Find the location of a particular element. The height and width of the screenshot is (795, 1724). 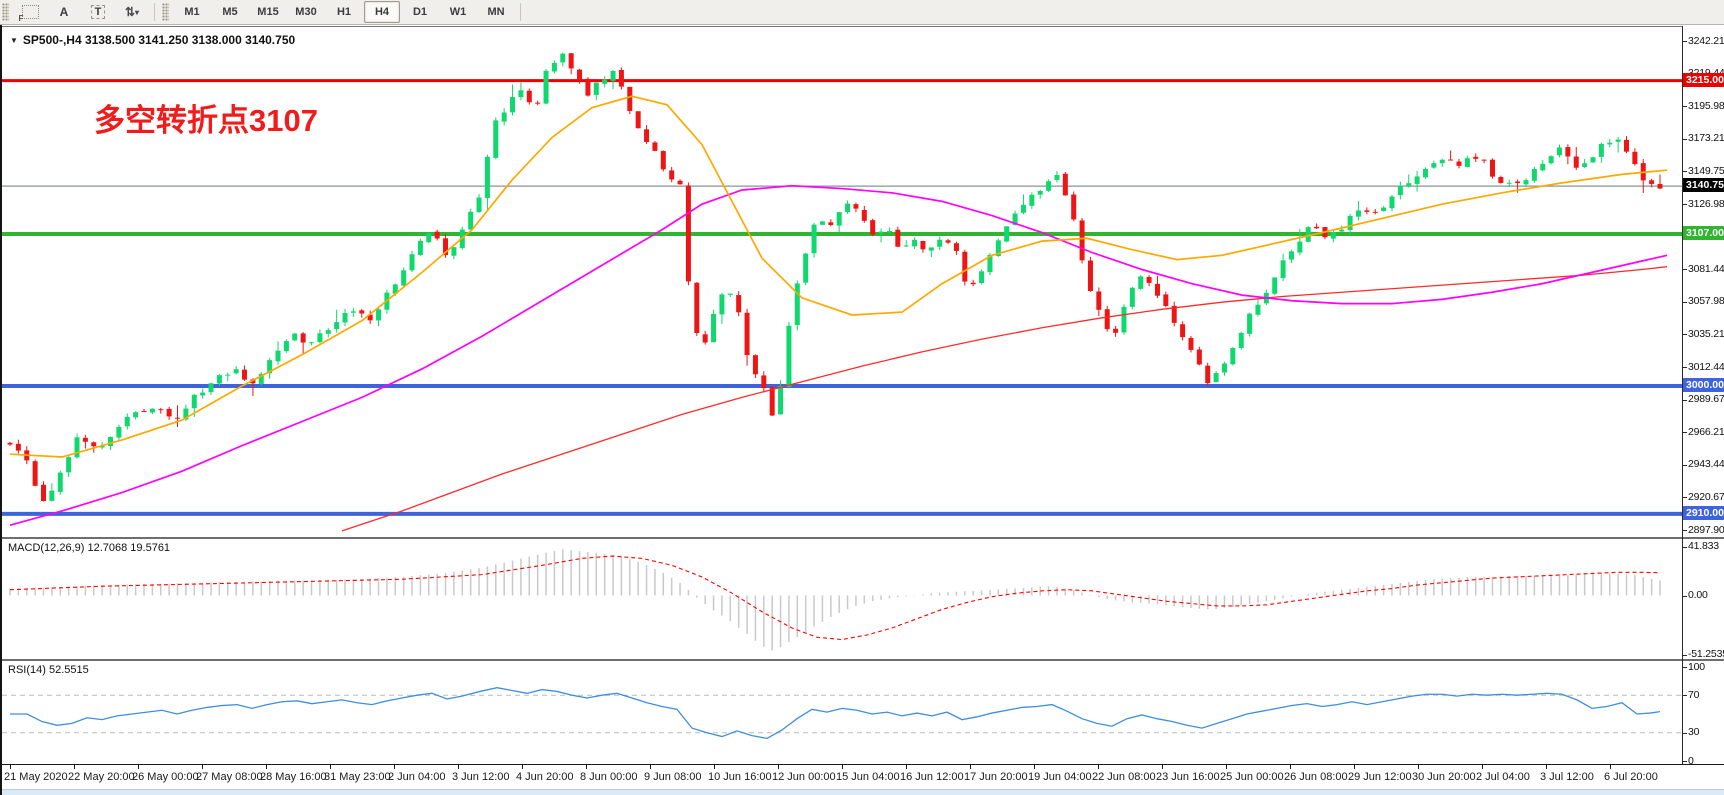

time-tick-label: 8 Jun 00:00 is located at coordinates (609, 777).